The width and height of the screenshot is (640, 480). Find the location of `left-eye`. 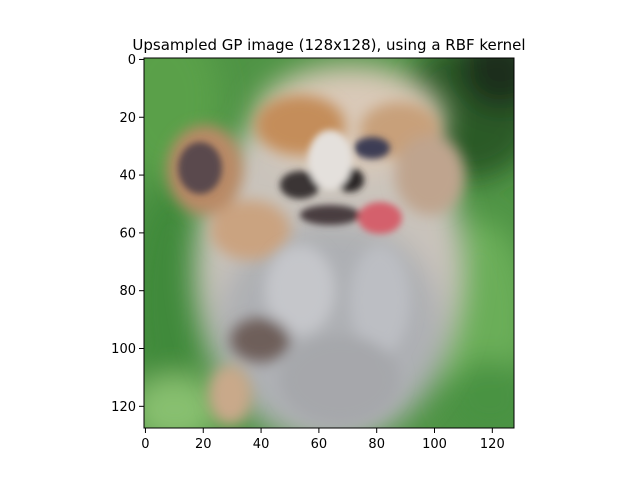

left-eye is located at coordinates (300, 185).